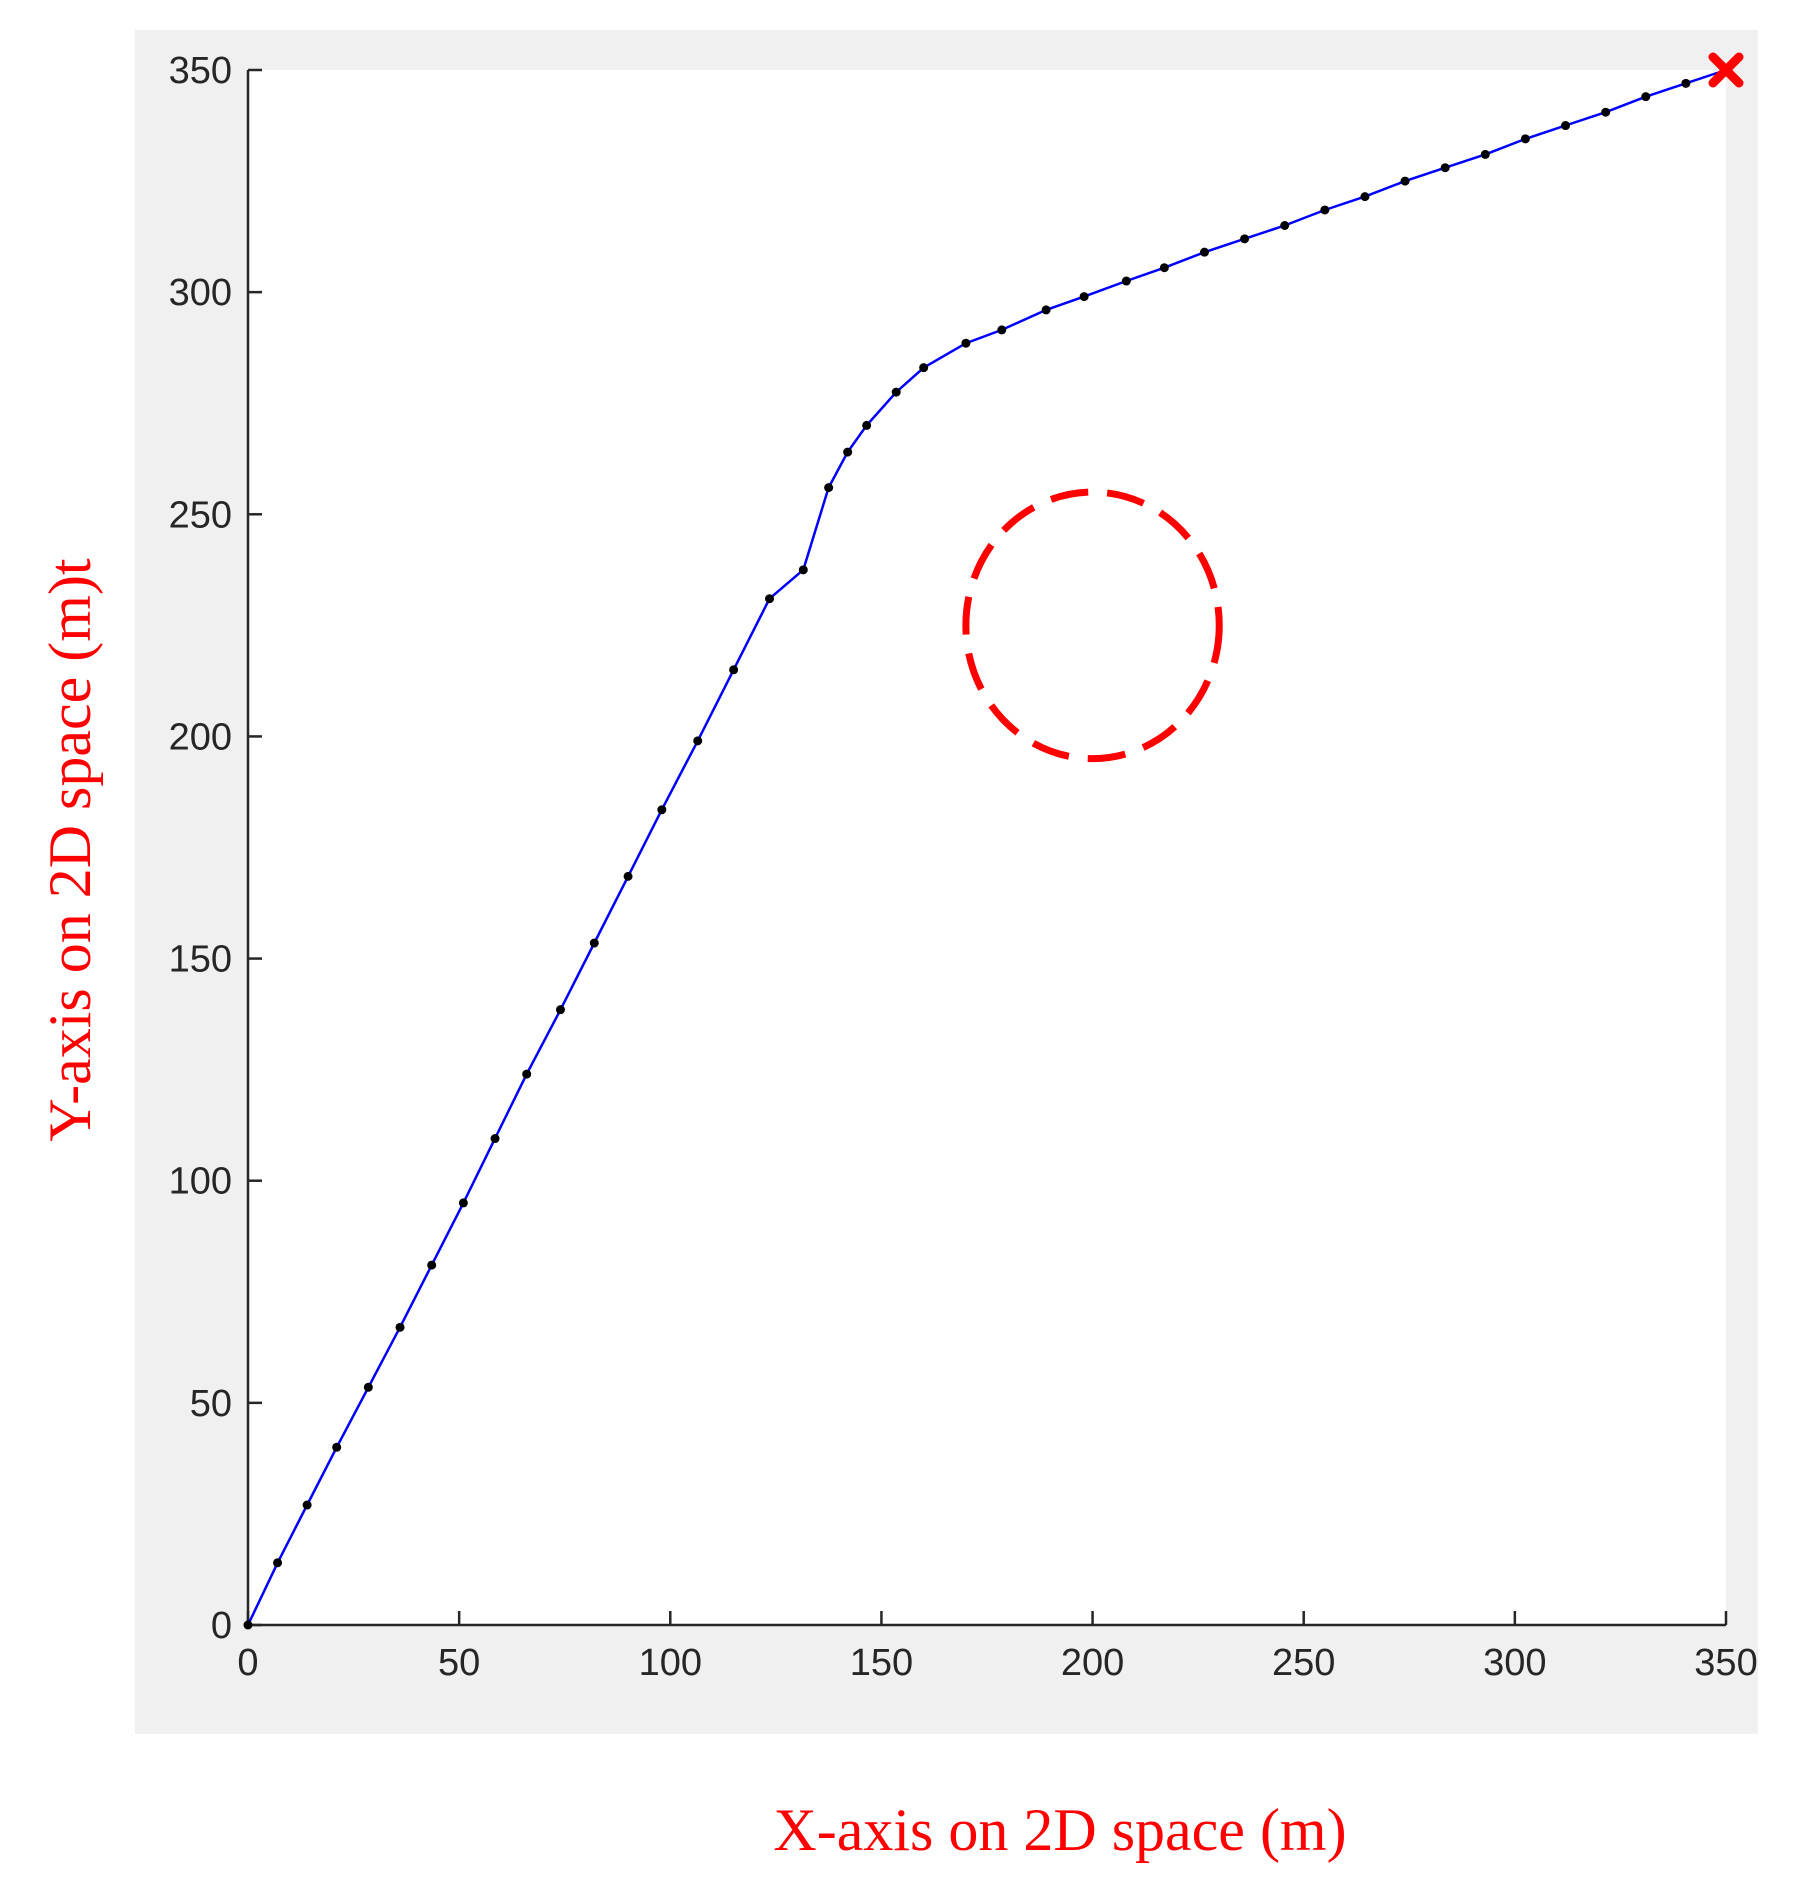 Image resolution: width=1809 pixels, height=1884 pixels. Describe the element at coordinates (670, 1663) in the screenshot. I see `x-tick-label: 100` at that location.